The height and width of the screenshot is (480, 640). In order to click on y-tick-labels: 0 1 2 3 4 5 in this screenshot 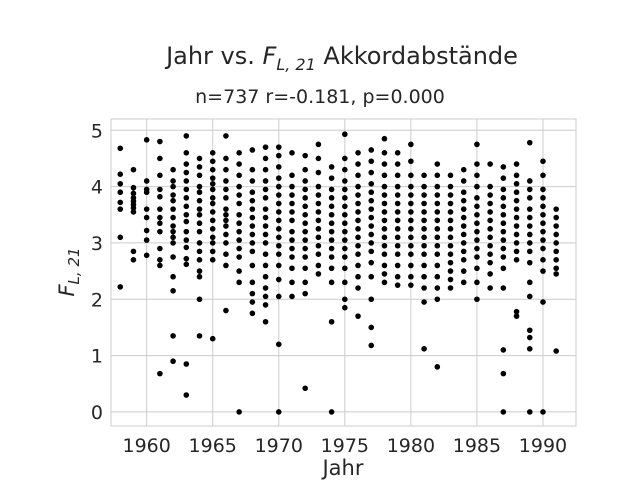, I will do `click(97, 272)`.